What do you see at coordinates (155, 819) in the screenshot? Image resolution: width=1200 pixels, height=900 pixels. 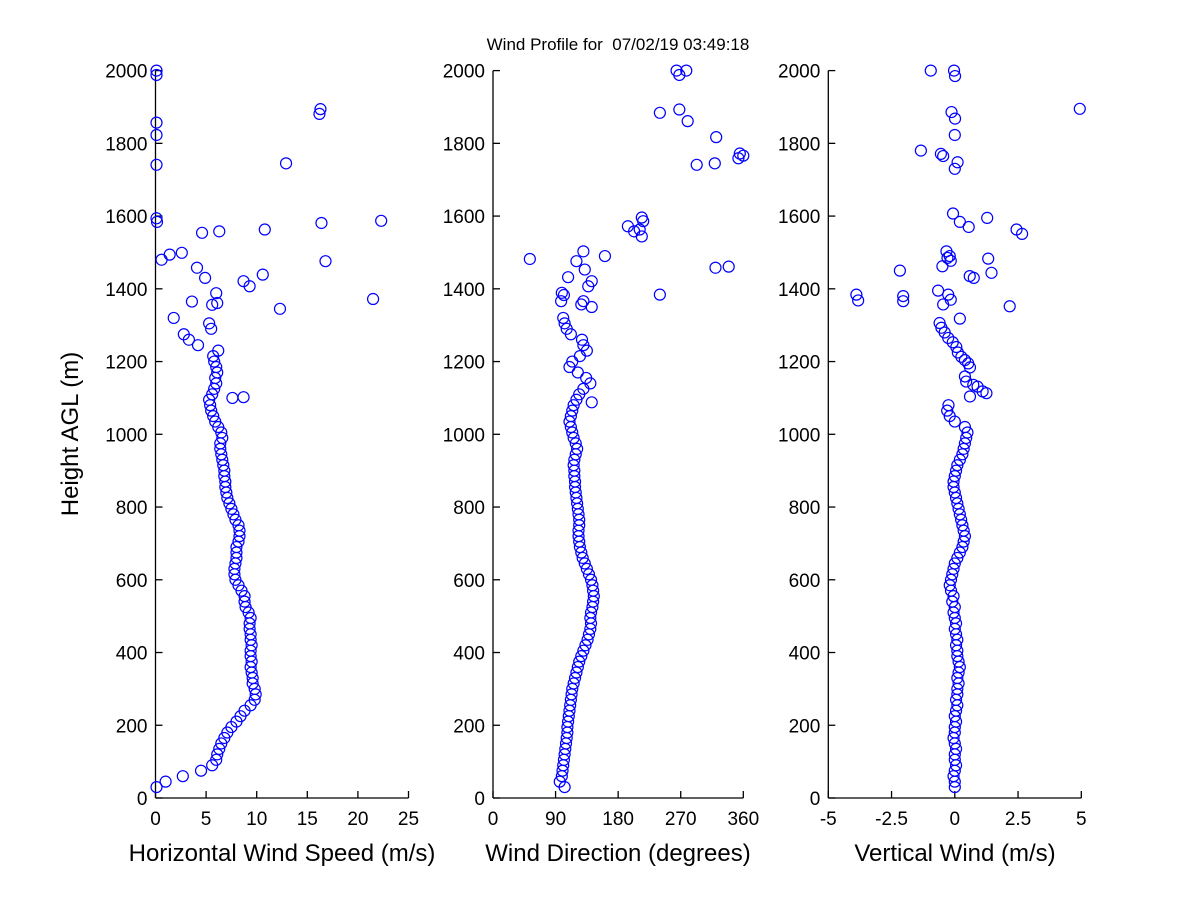 I see `x-tick-label: 0` at bounding box center [155, 819].